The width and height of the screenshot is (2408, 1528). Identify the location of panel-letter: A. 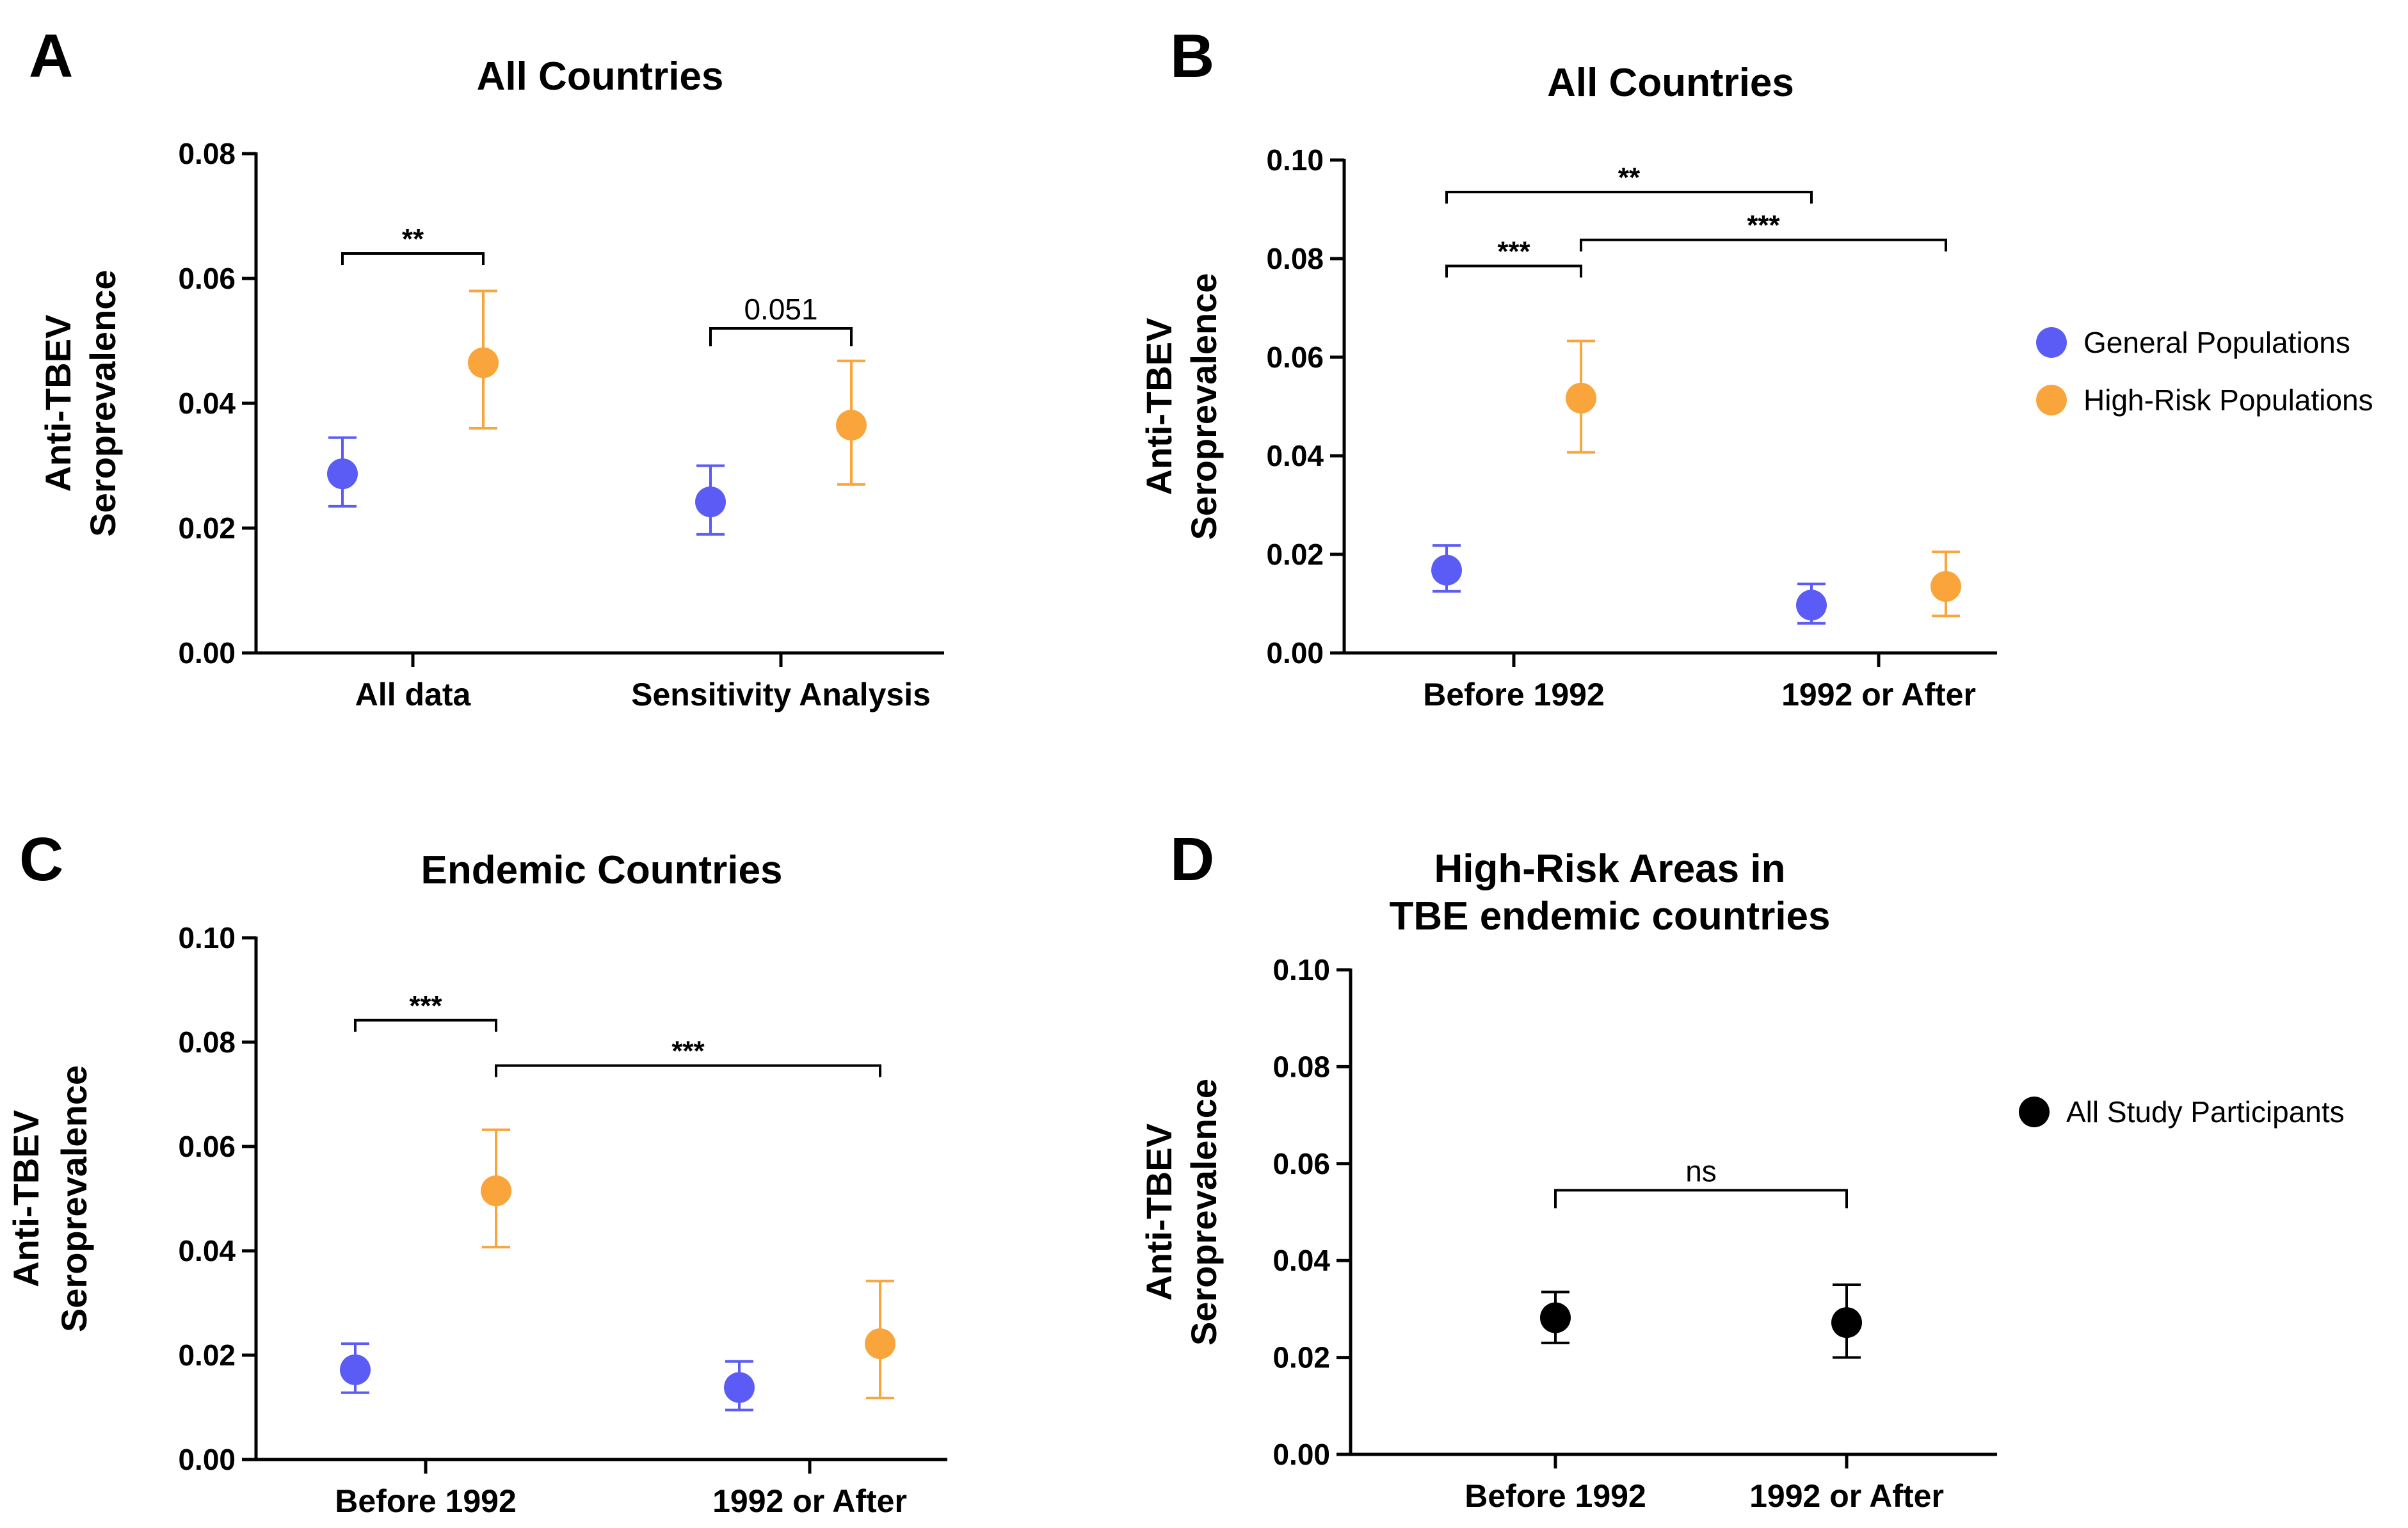
(51, 56).